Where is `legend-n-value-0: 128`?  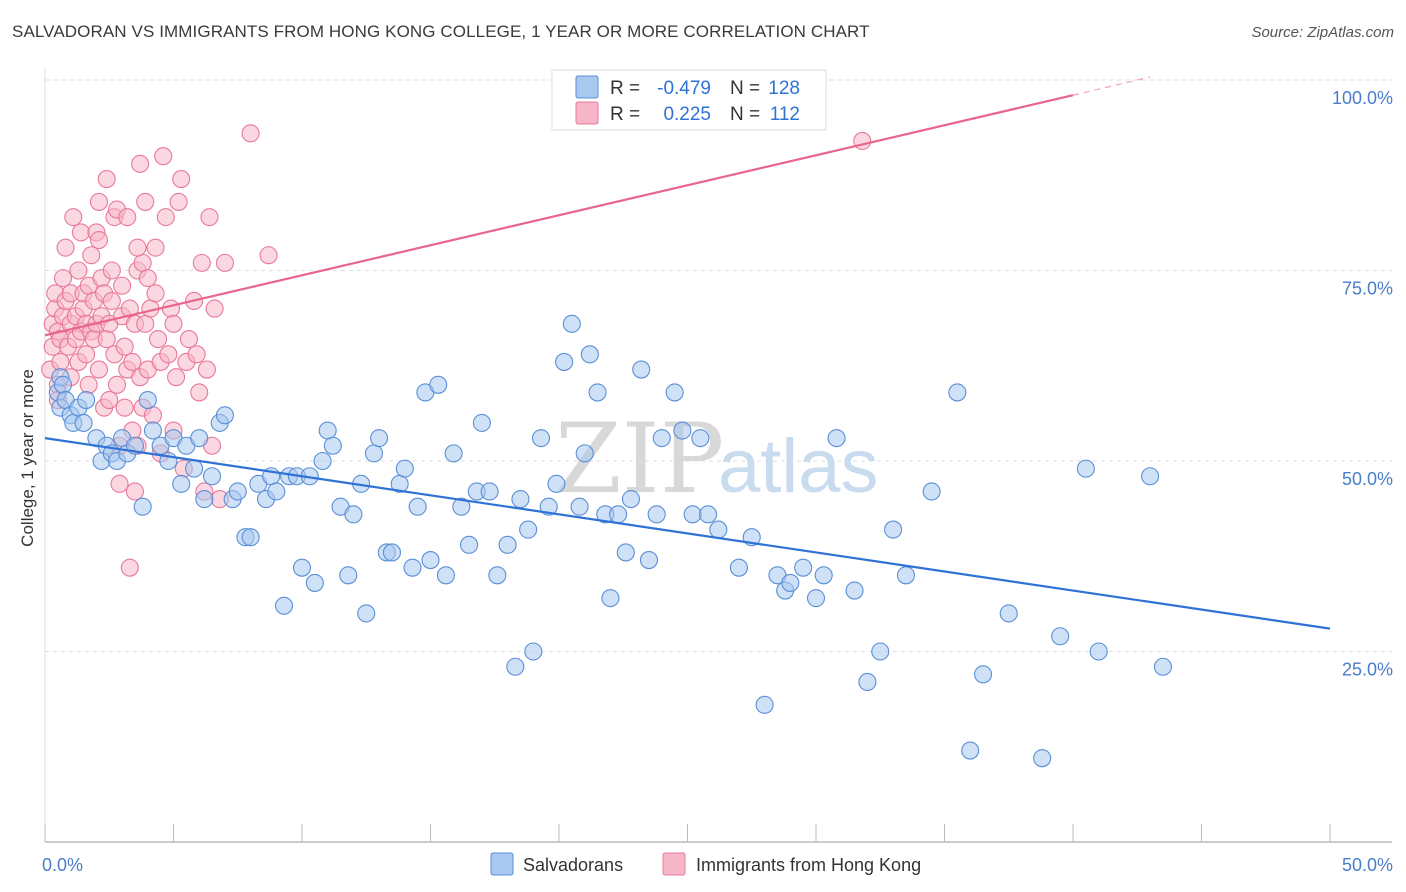 legend-n-value-0: 128 is located at coordinates (784, 88).